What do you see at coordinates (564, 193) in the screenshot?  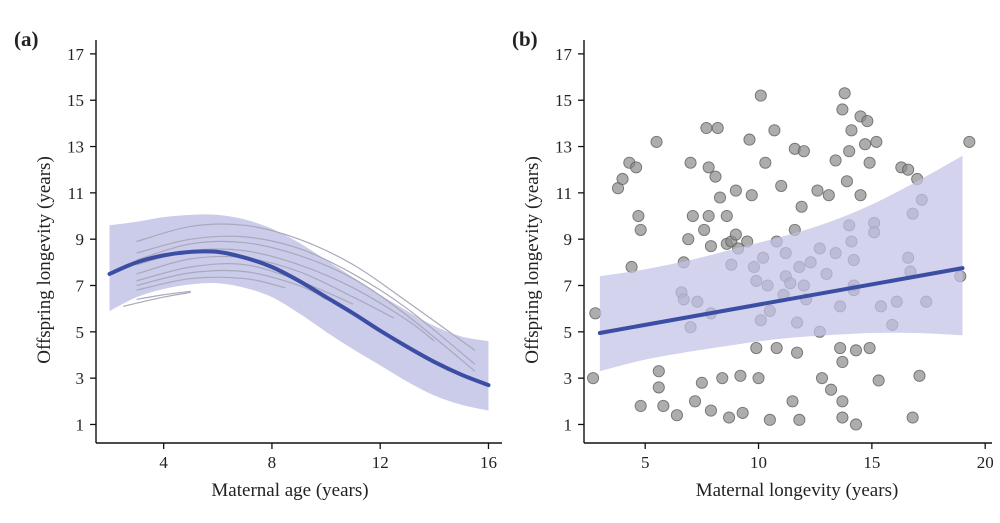 I see `panel-b-y-tick-label: 11` at bounding box center [564, 193].